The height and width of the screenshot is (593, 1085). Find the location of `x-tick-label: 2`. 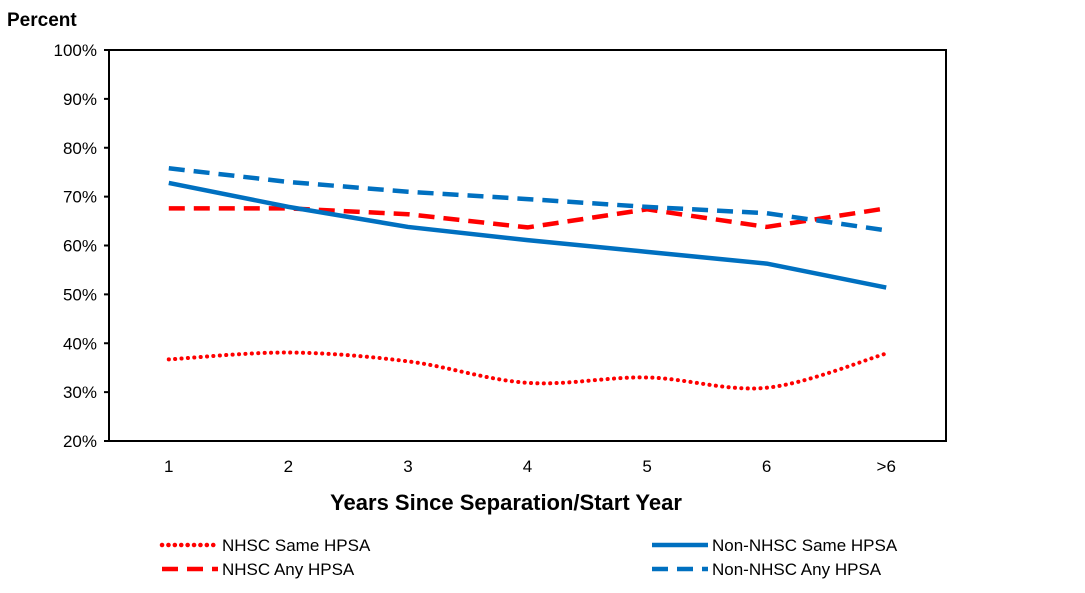

x-tick-label: 2 is located at coordinates (288, 466).